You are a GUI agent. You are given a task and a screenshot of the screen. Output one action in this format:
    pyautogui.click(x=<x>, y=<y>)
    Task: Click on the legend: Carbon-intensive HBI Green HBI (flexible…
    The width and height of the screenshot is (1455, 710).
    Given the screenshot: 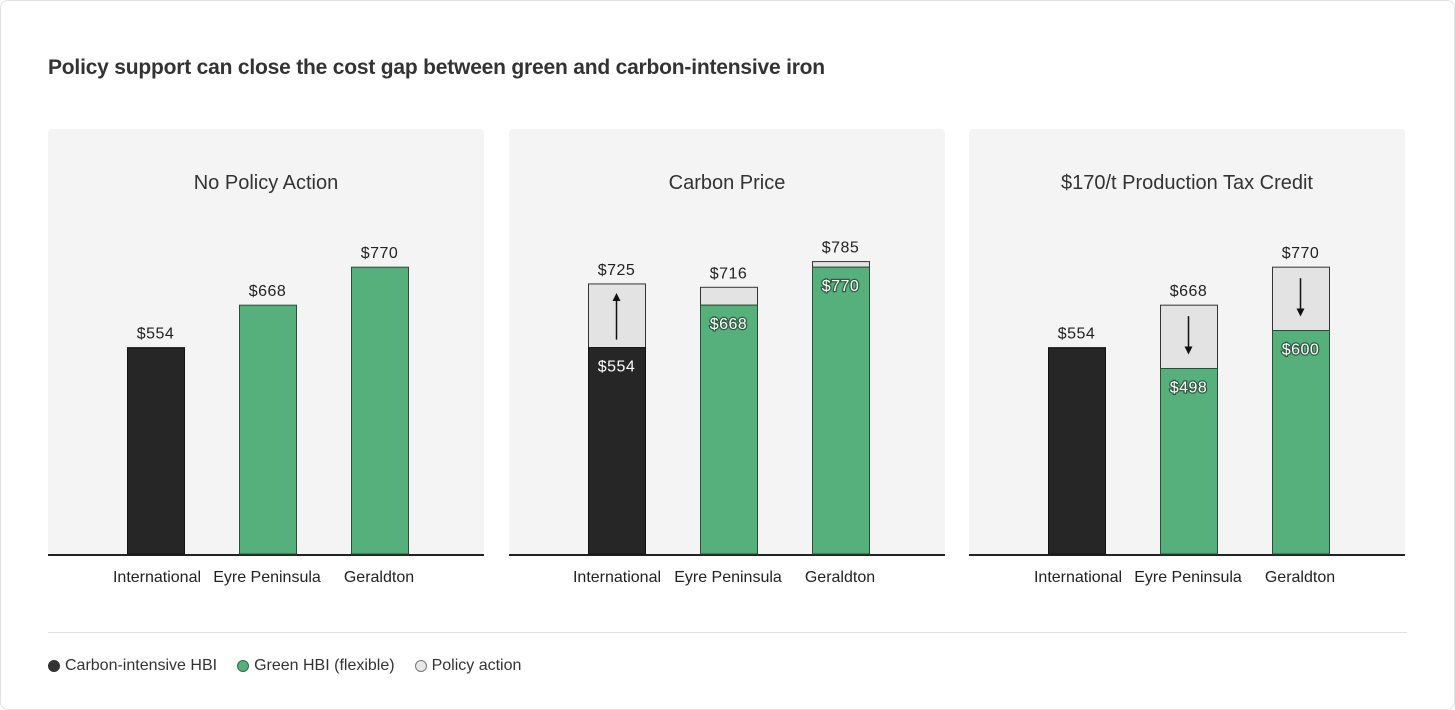 What is the action you would take?
    pyautogui.click(x=284, y=666)
    